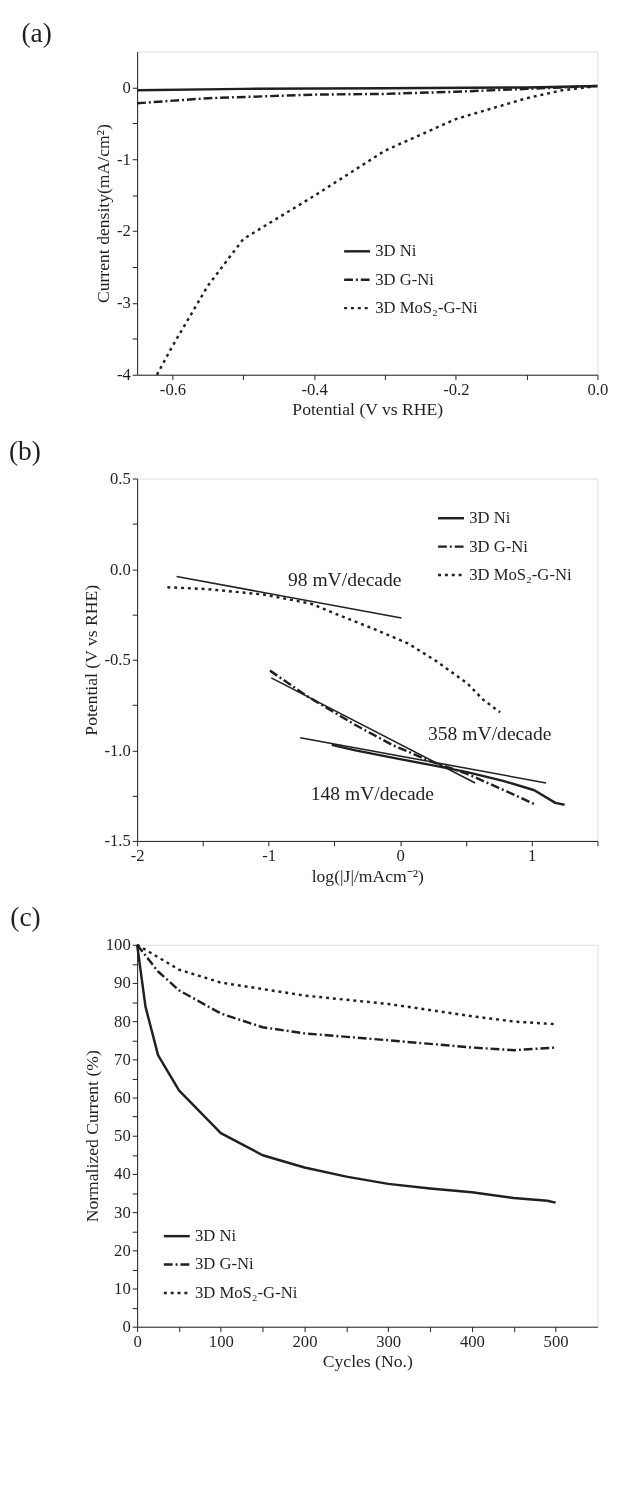 The image size is (619, 1511). What do you see at coordinates (124, 375) in the screenshot?
I see `y-tick-label: -4` at bounding box center [124, 375].